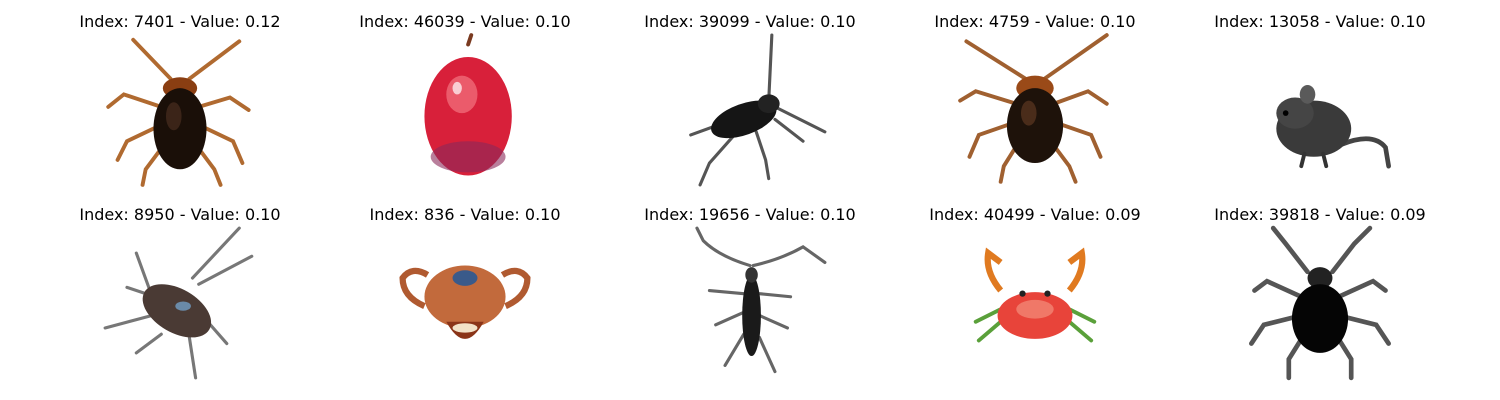 The width and height of the screenshot is (1500, 400). Describe the element at coordinates (750, 303) in the screenshot. I see `beetle-icon` at that location.